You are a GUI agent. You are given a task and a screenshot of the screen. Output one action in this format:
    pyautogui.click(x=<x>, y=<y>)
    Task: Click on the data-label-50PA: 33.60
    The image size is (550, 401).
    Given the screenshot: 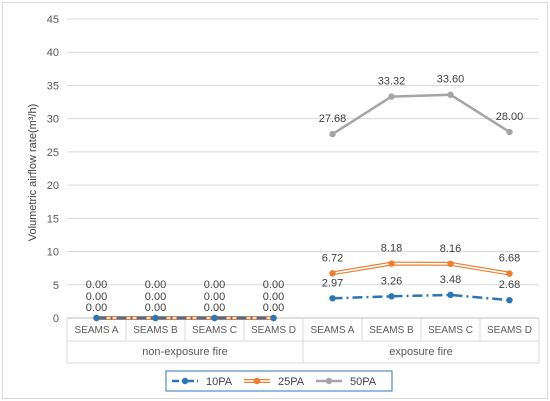 What is the action you would take?
    pyautogui.click(x=451, y=80)
    